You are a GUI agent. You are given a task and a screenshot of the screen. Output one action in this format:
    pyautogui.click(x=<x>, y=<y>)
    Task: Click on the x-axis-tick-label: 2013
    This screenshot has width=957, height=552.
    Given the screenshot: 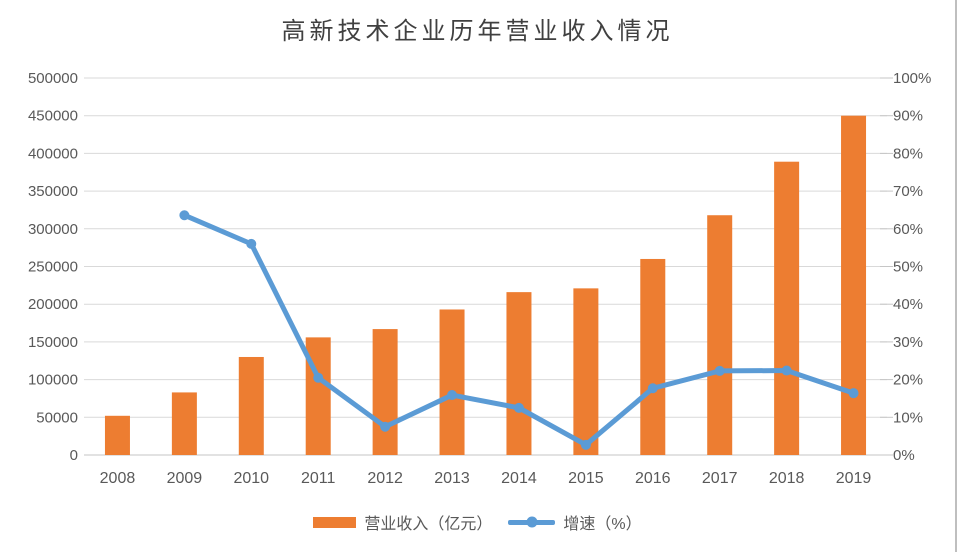 What is the action you would take?
    pyautogui.click(x=452, y=478)
    